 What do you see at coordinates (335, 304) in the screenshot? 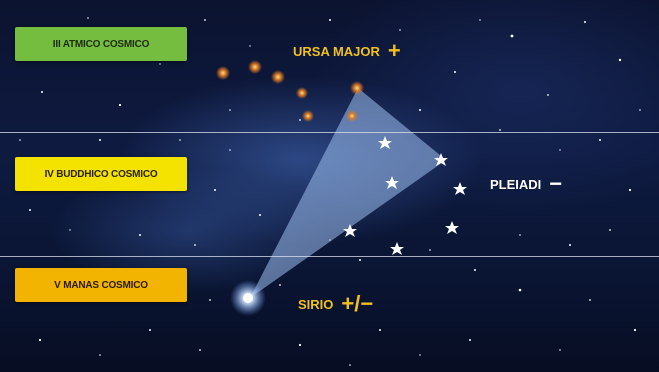
I see `sirio-label: SIRIO +/−` at bounding box center [335, 304].